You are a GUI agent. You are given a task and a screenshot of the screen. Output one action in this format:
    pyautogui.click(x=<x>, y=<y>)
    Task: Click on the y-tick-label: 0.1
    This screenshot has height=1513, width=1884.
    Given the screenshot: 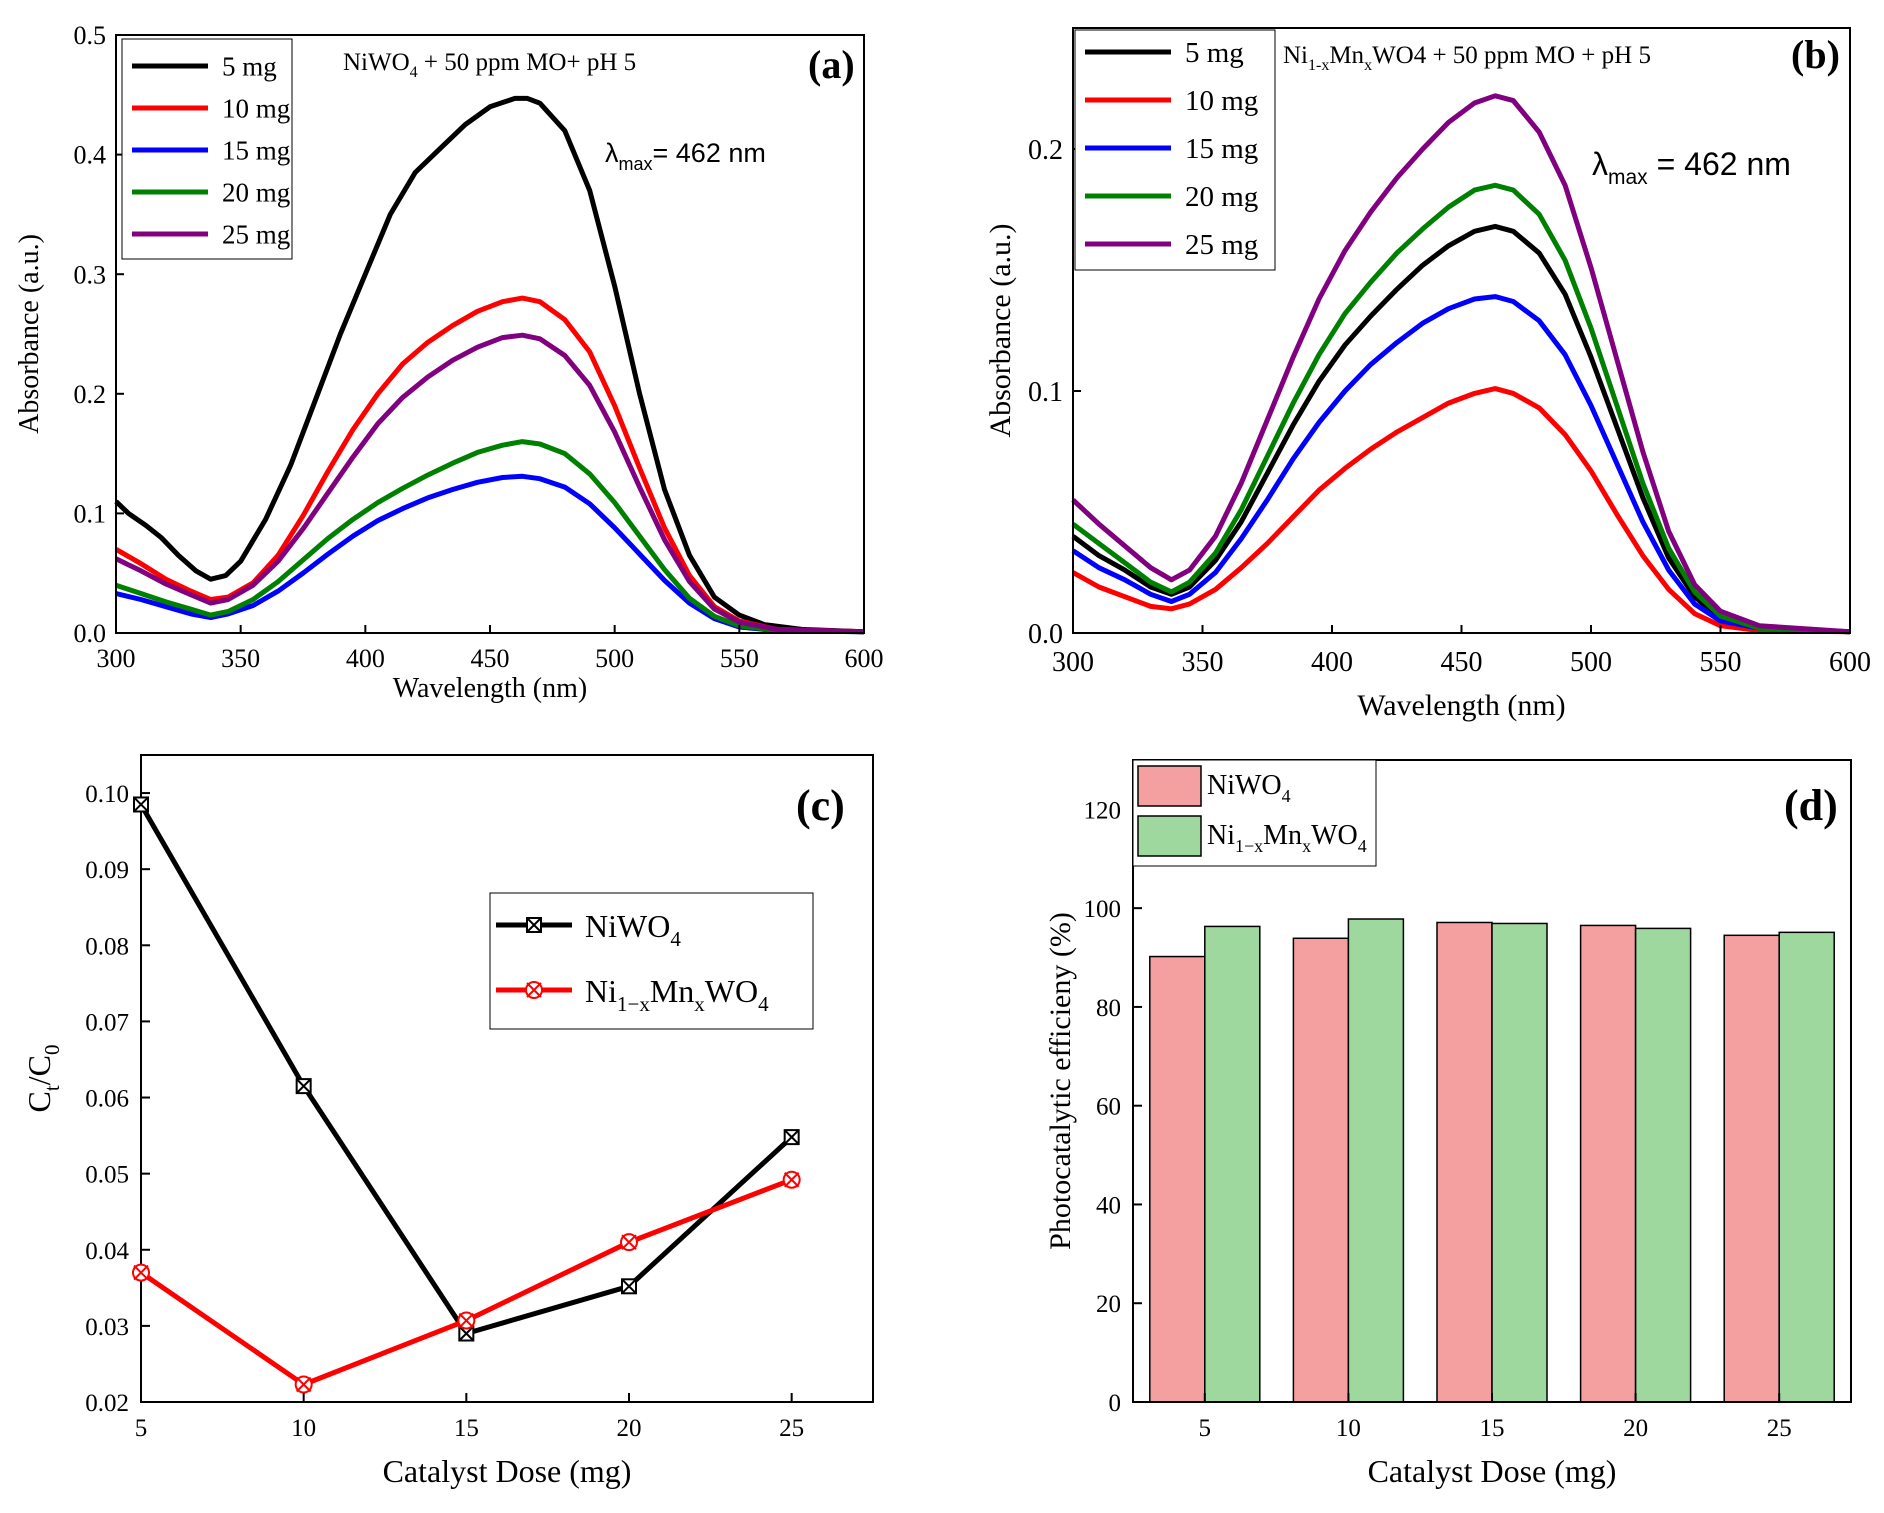 What is the action you would take?
    pyautogui.click(x=1045, y=392)
    